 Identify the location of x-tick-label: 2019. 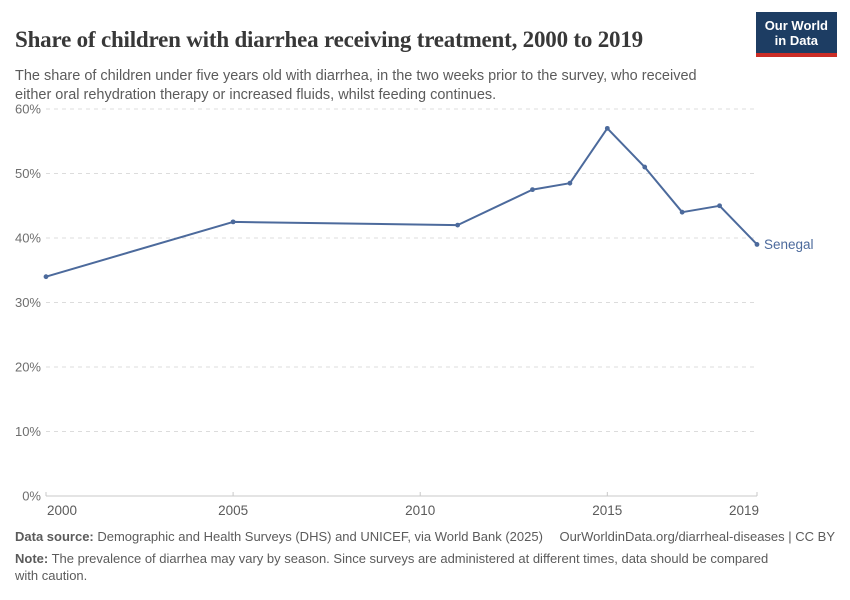
(744, 510).